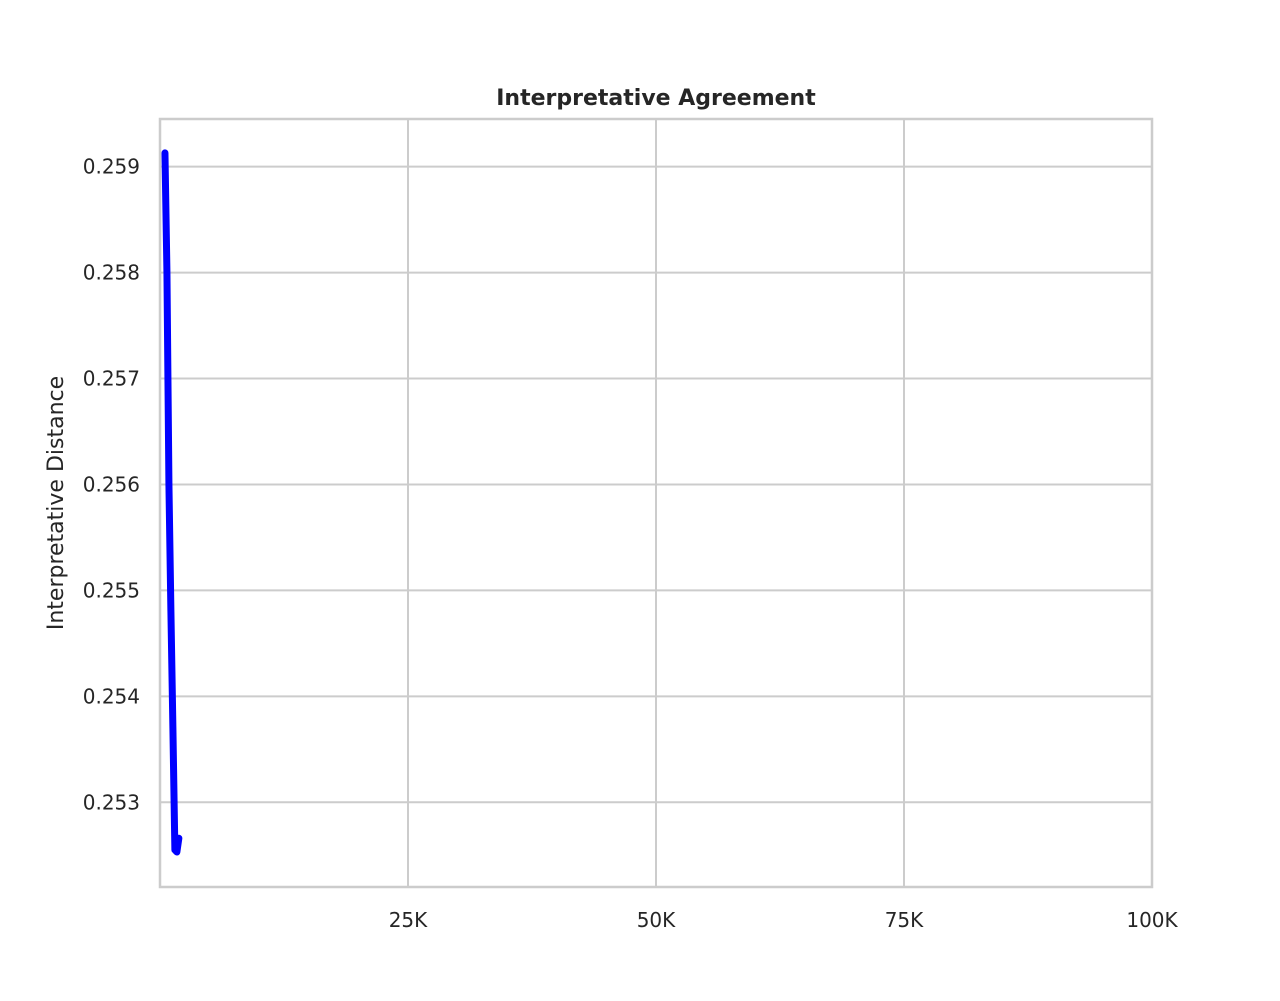 The height and width of the screenshot is (1001, 1280). What do you see at coordinates (656, 98) in the screenshot?
I see `chart-title: Interpretative Agreement` at bounding box center [656, 98].